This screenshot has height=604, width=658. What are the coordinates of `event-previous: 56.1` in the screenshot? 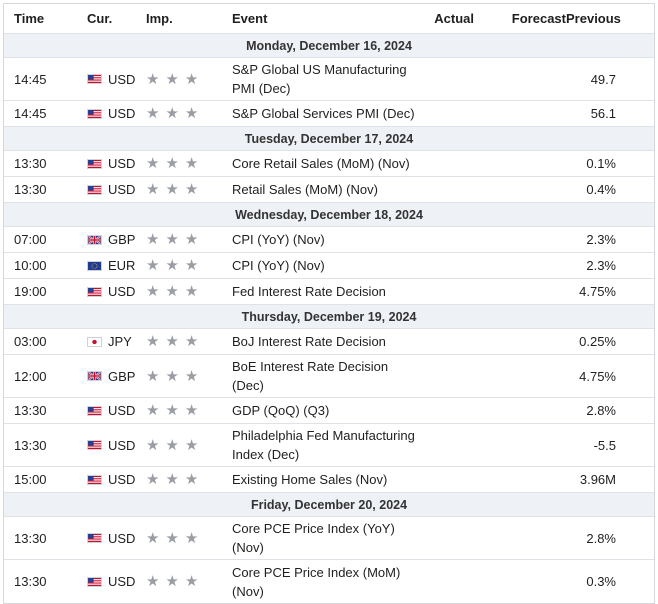 It's located at (603, 113).